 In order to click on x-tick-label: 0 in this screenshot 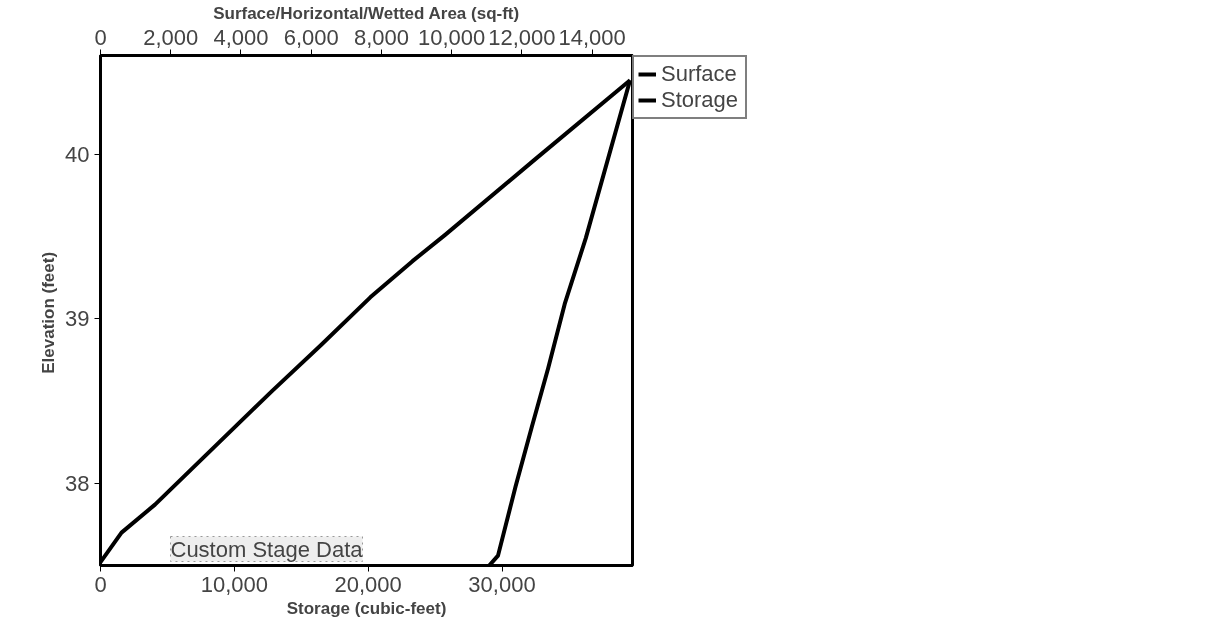, I will do `click(100, 584)`.